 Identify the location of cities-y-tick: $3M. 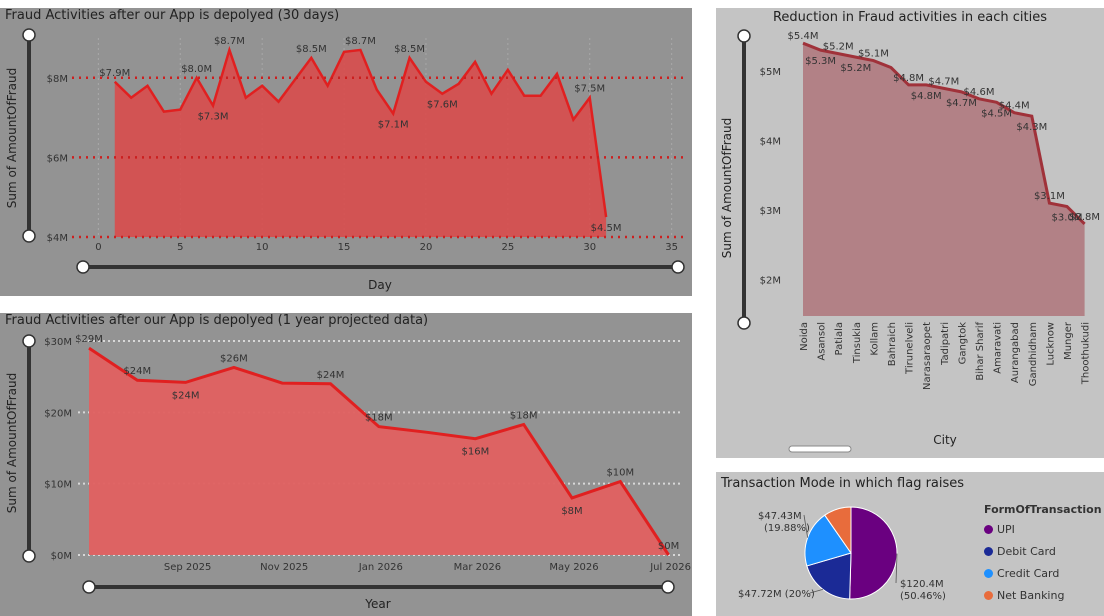
(770, 211).